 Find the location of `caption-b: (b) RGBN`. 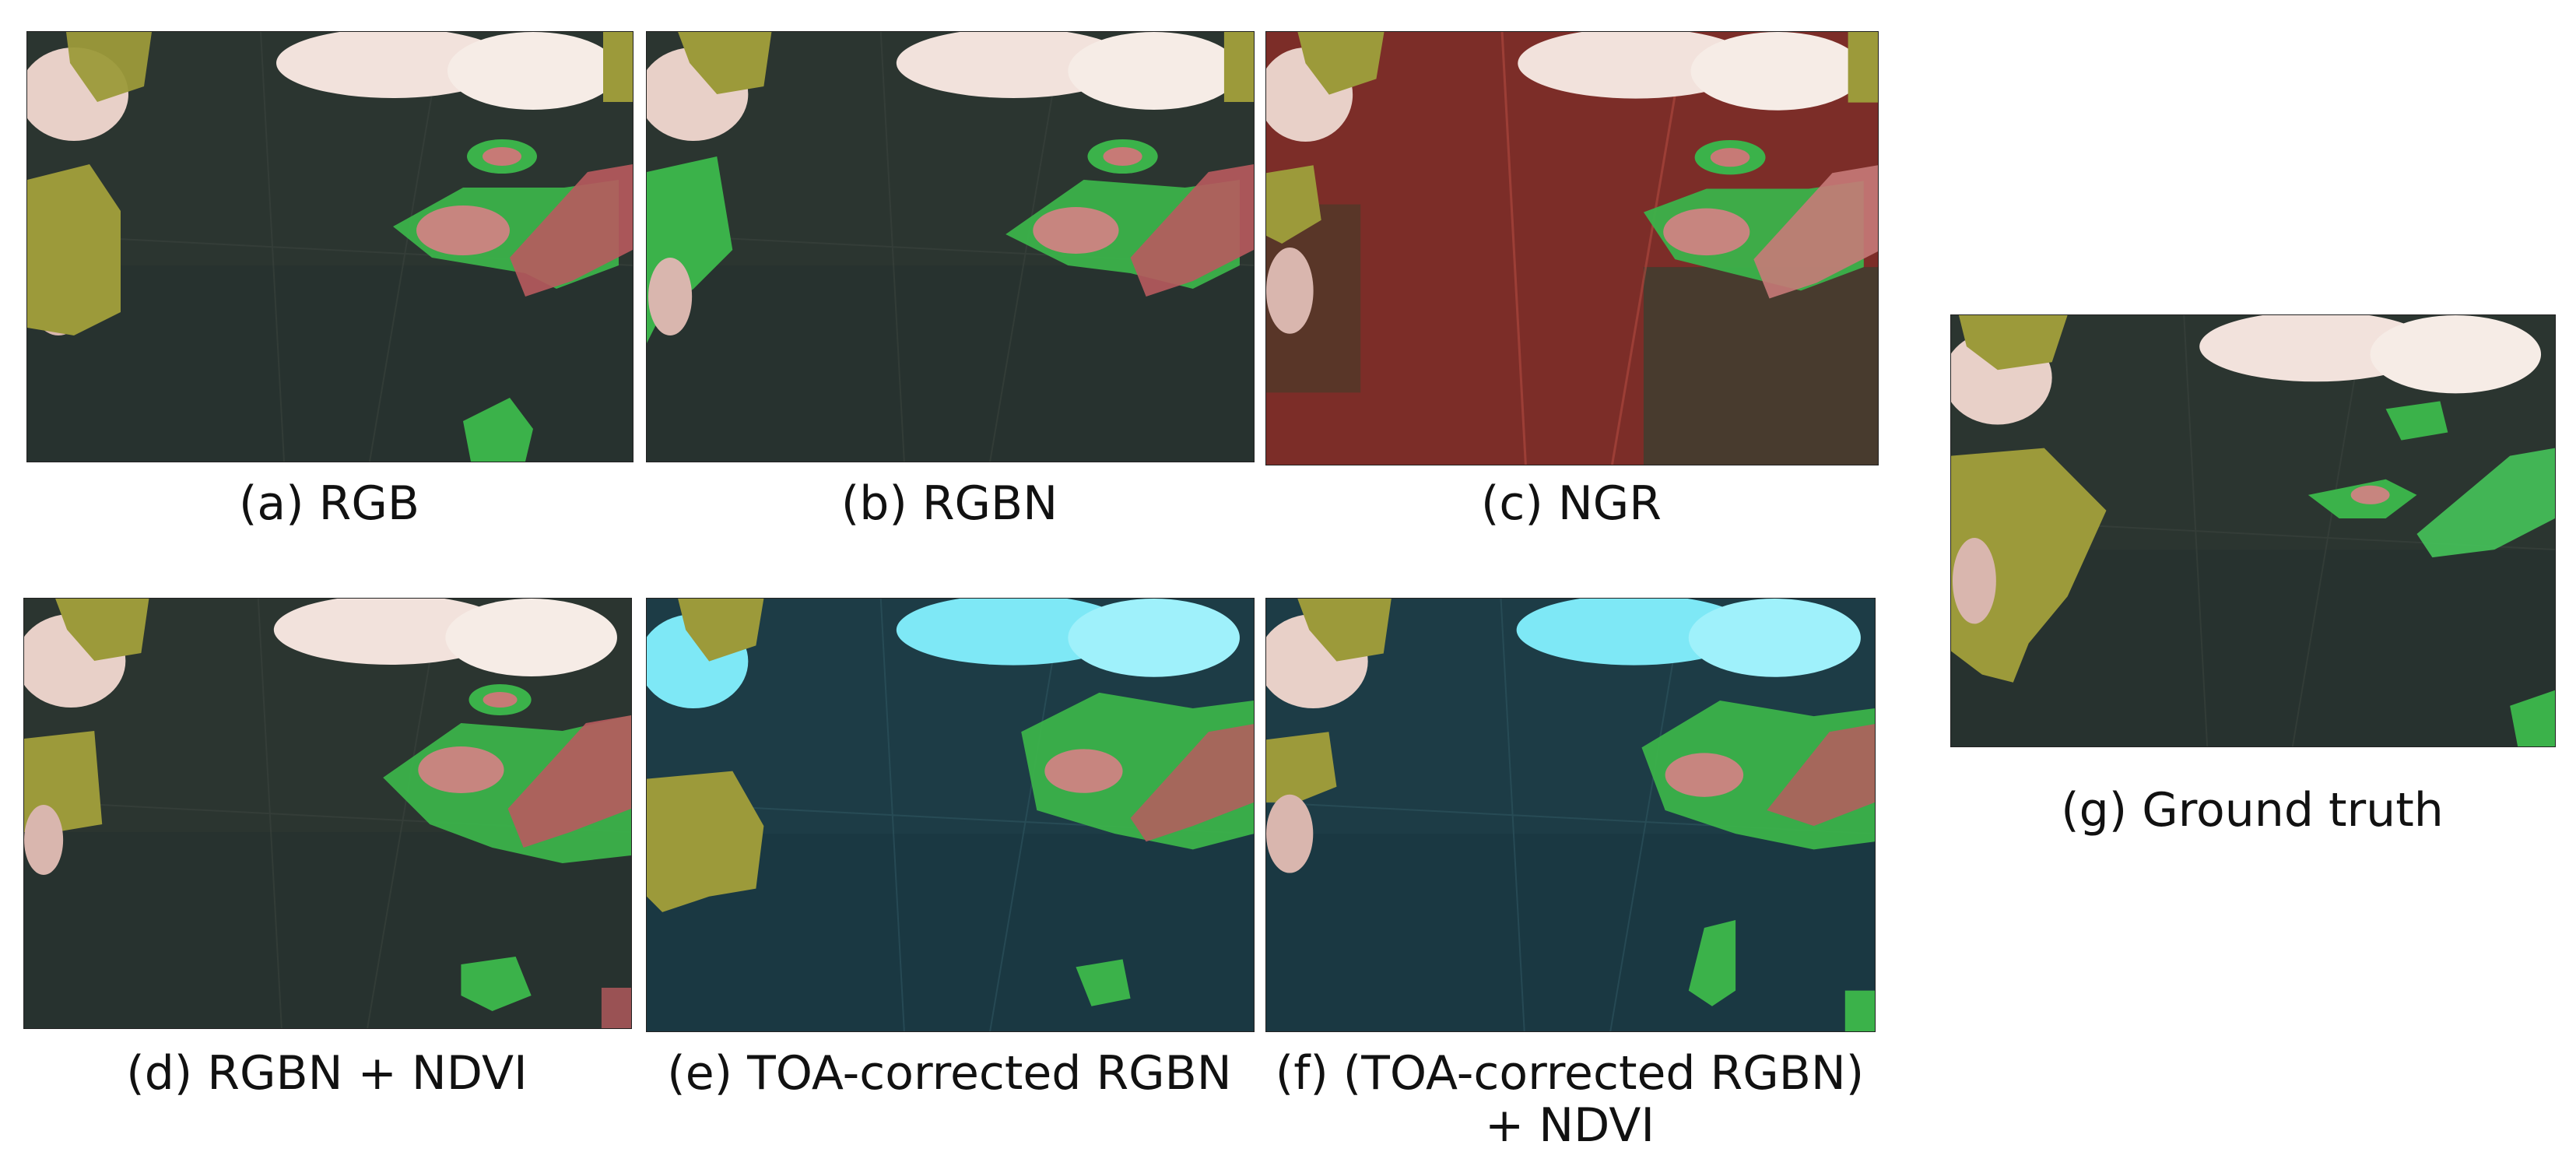

caption-b: (b) RGBN is located at coordinates (950, 503).